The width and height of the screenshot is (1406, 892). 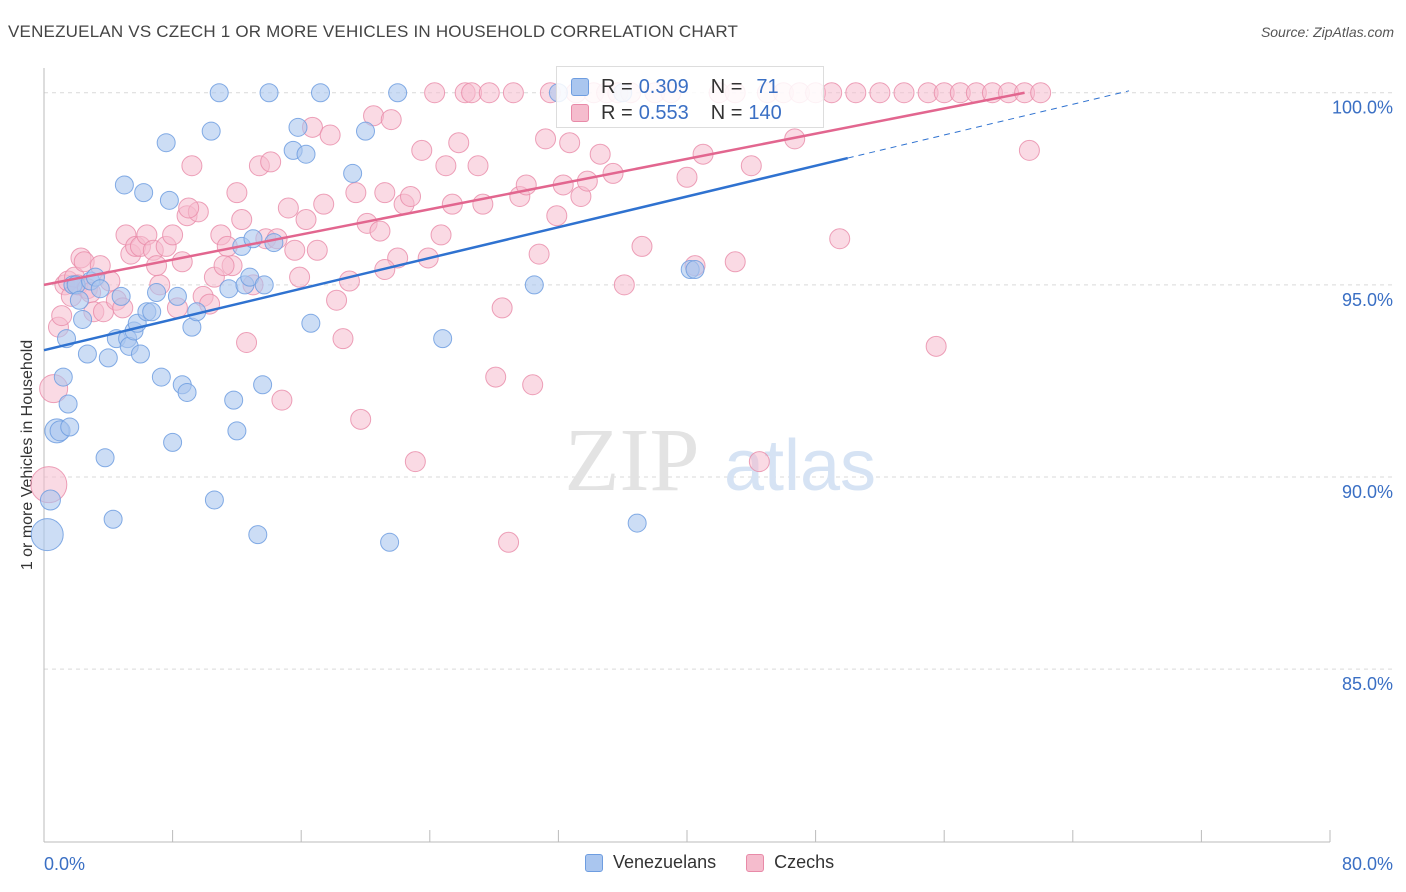 I want to click on legend-swatch-blue, so click(x=594, y=862).